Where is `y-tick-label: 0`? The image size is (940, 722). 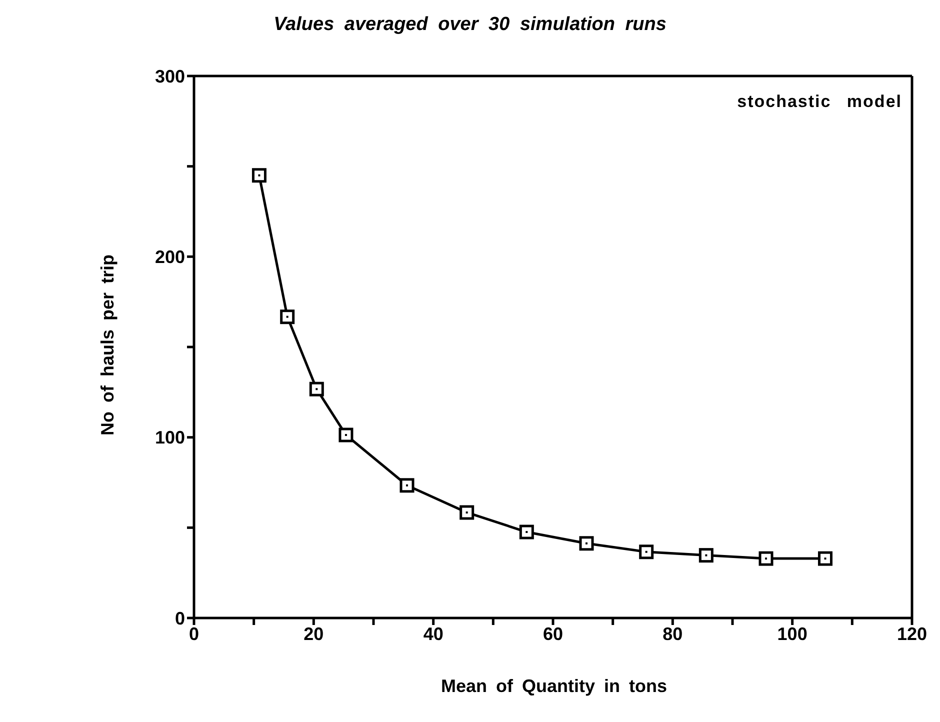 y-tick-label: 0 is located at coordinates (179, 618).